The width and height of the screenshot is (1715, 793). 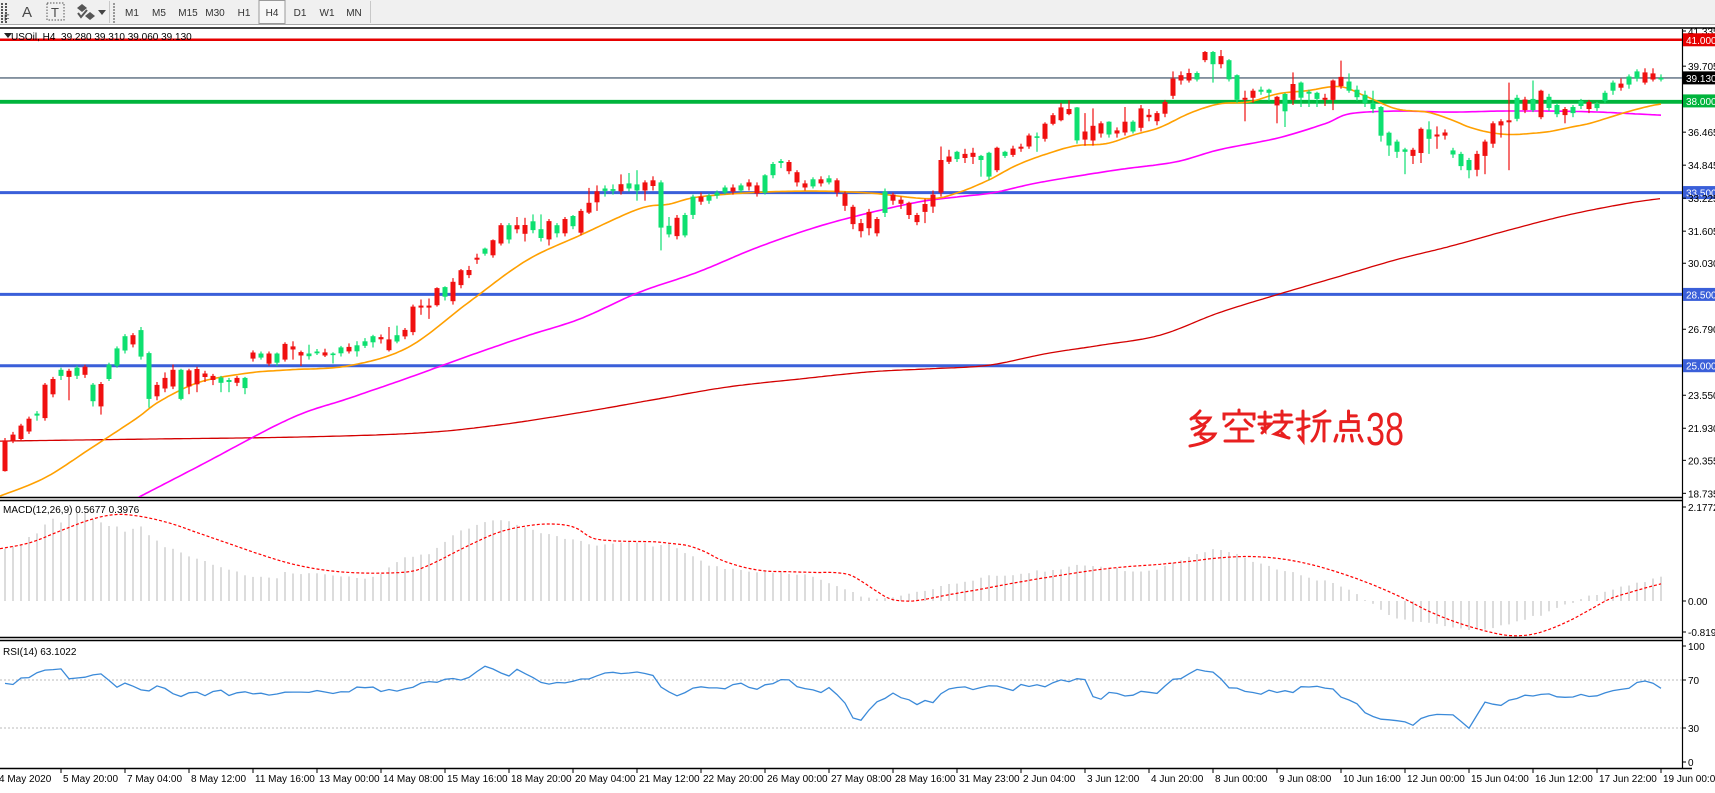 I want to click on svg-text: 70, so click(x=1694, y=681).